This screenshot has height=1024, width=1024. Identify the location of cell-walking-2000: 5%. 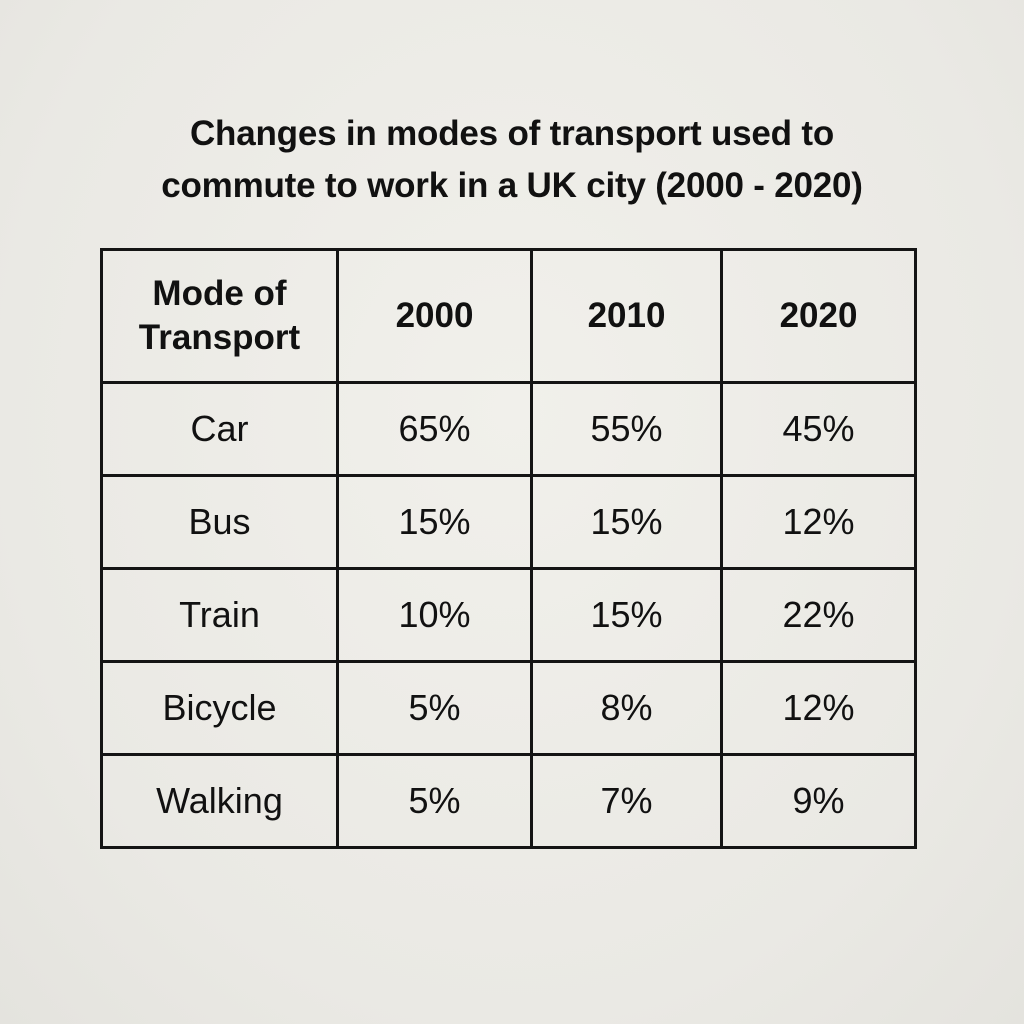
(434, 801).